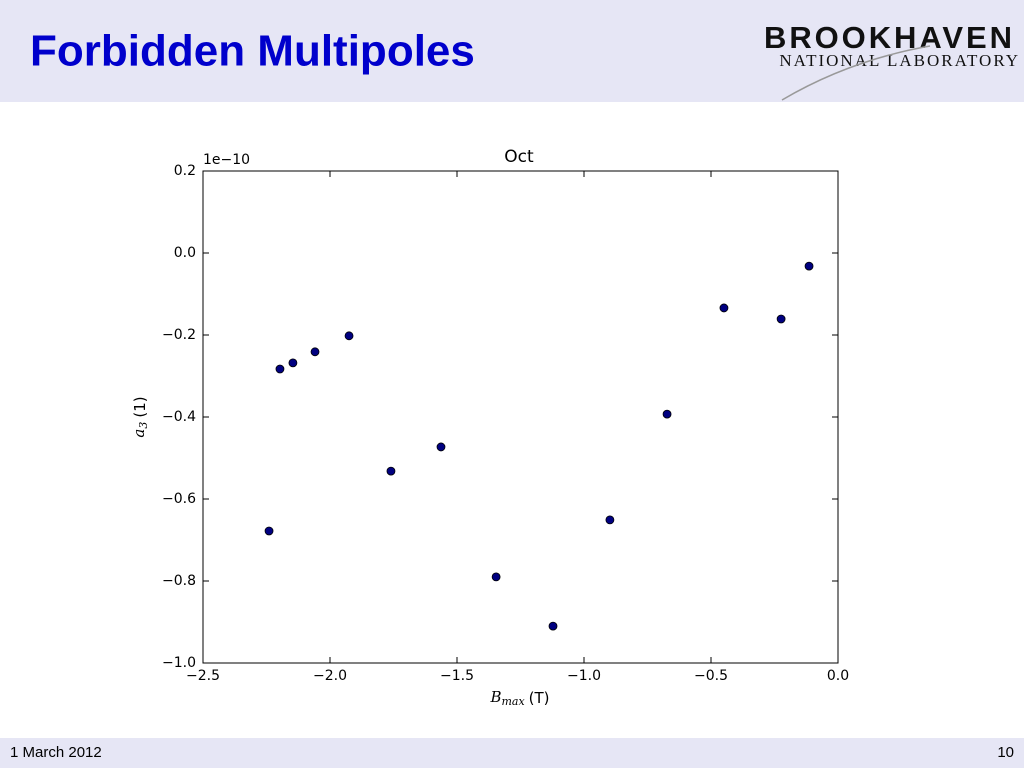 This screenshot has width=1024, height=772. I want to click on y-tick-label: 0.0, so click(185, 253).